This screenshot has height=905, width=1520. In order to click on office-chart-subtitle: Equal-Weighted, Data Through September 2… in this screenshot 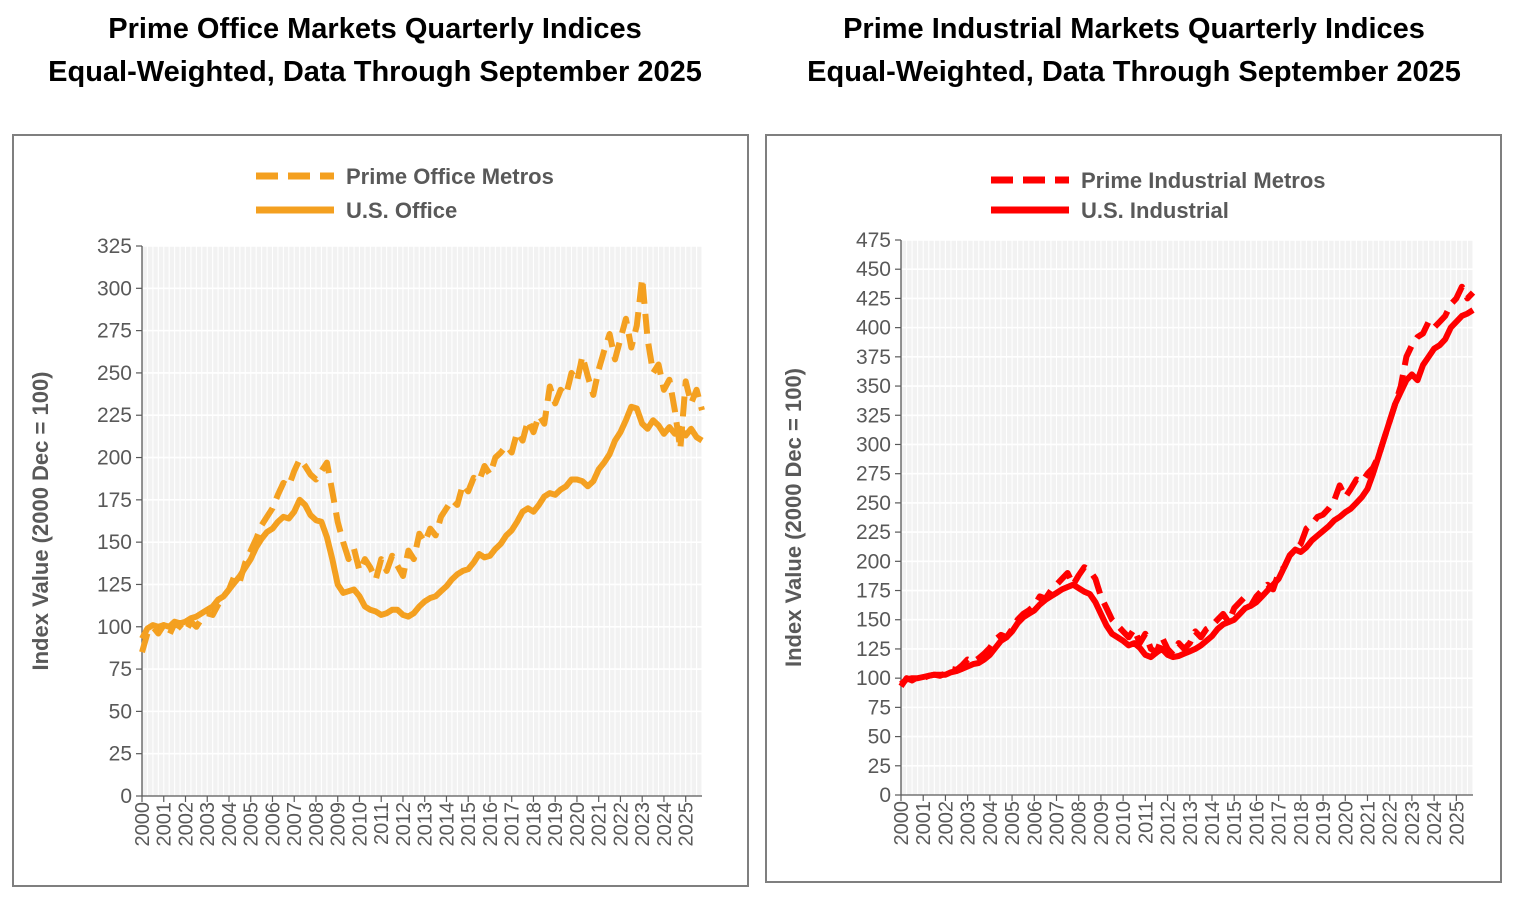, I will do `click(375, 72)`.